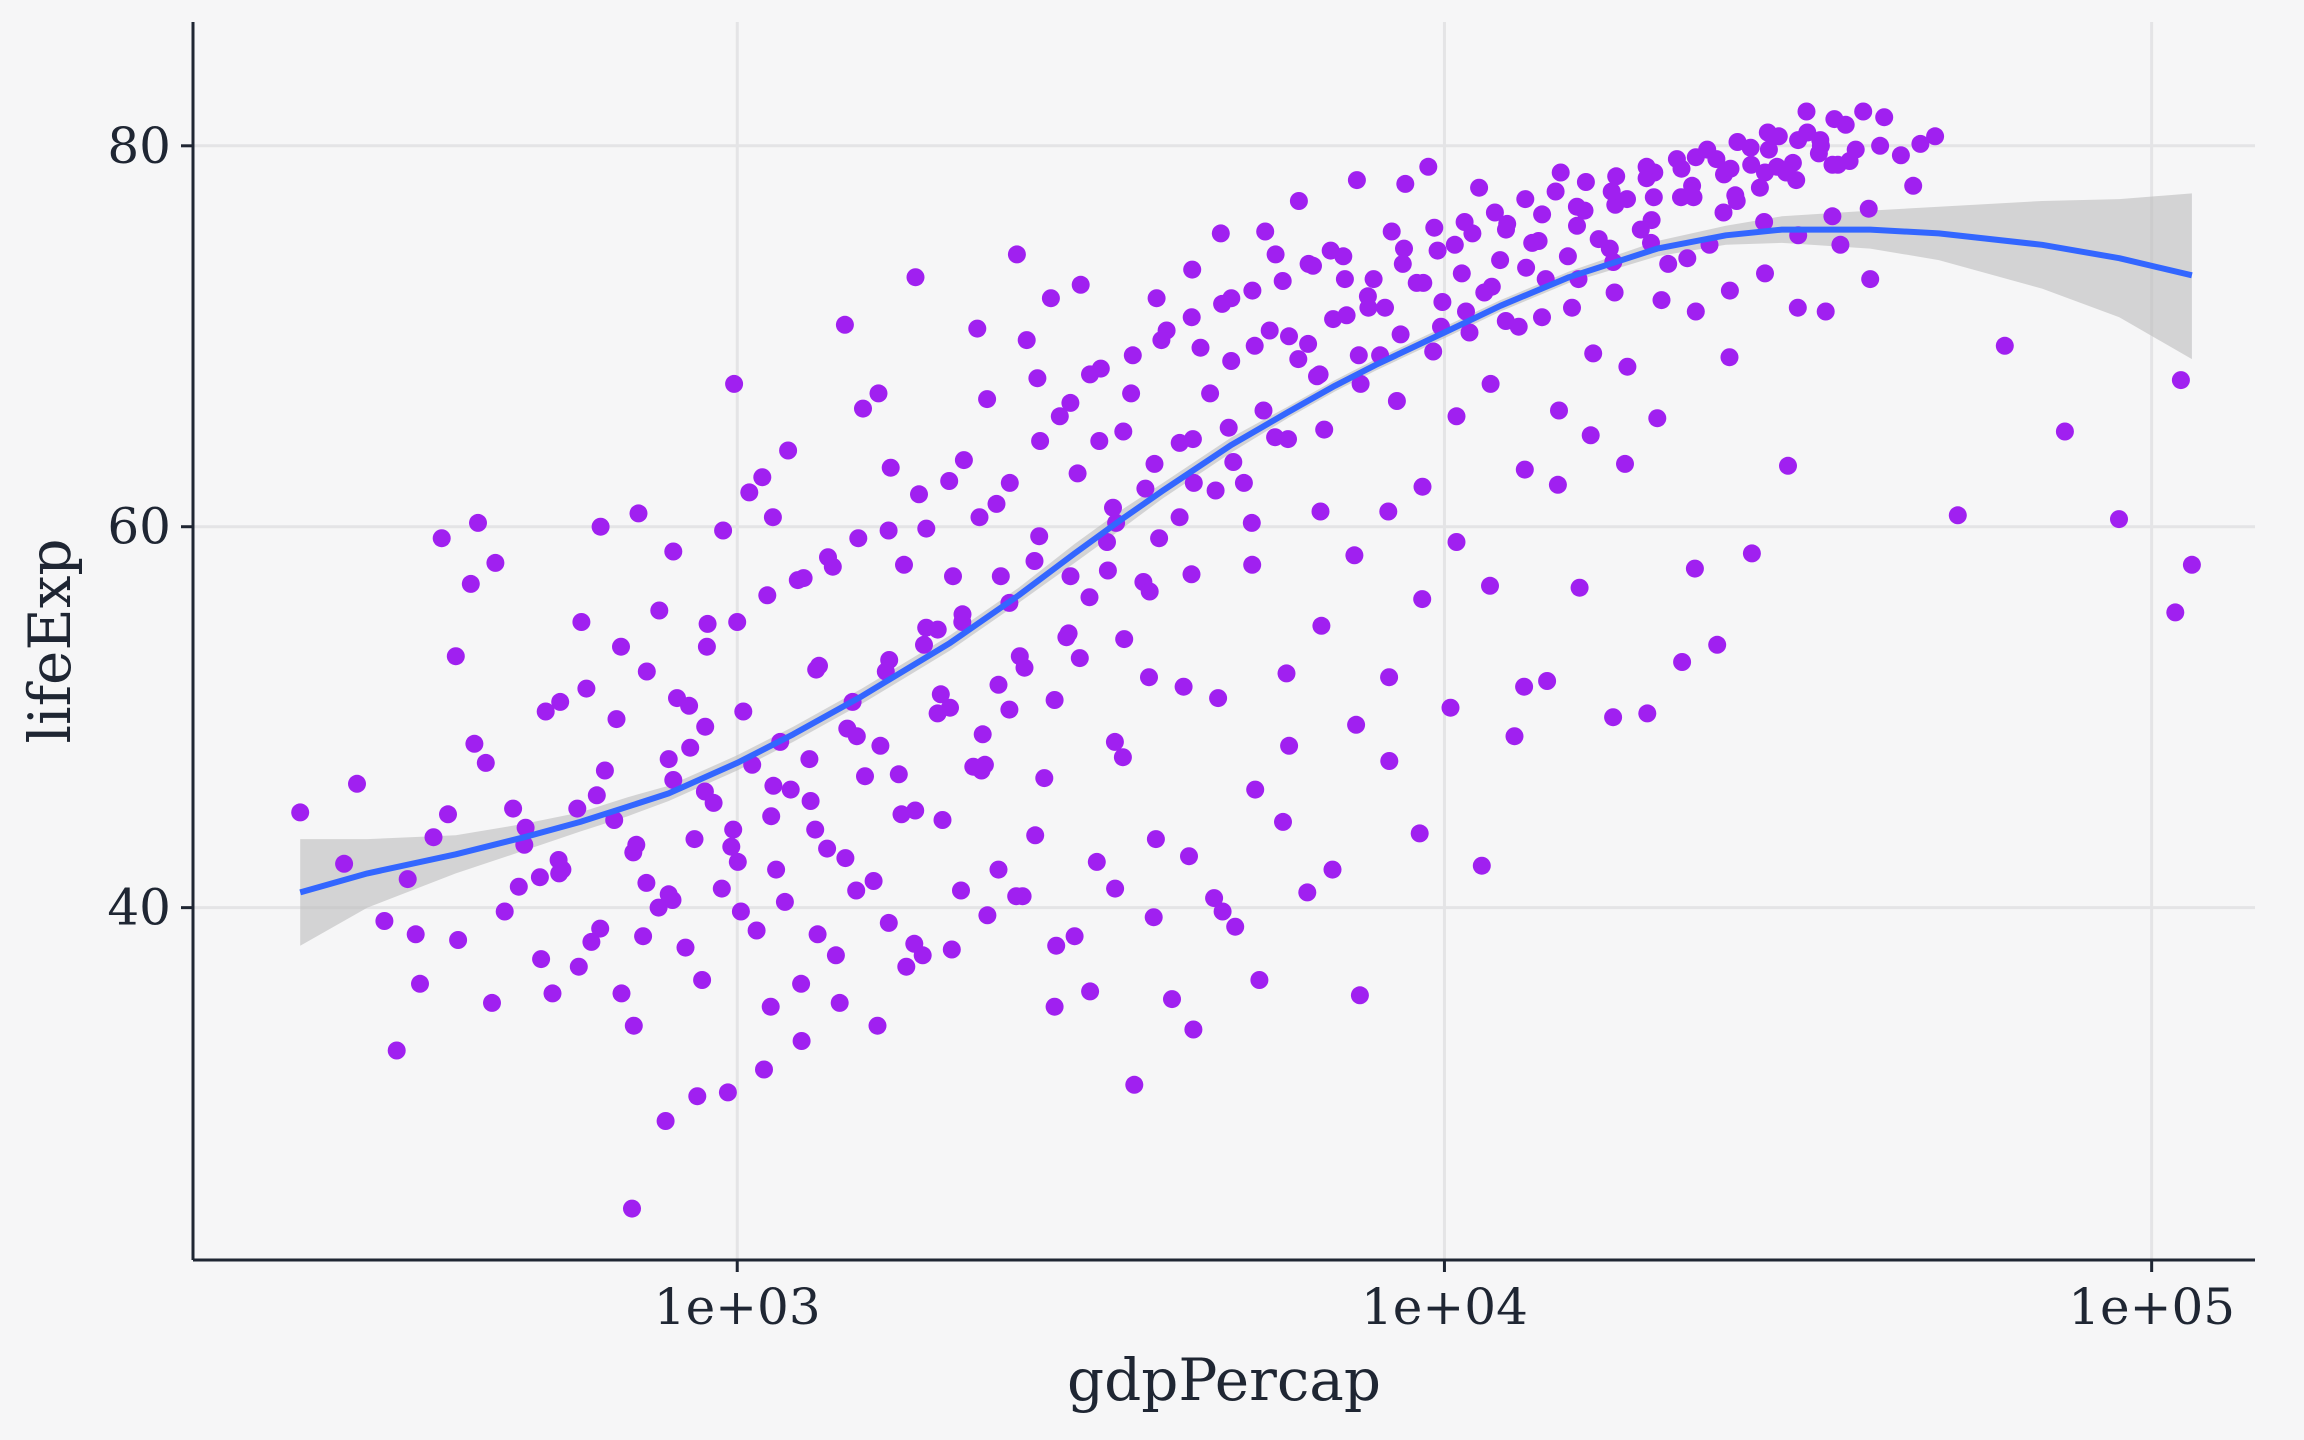 This screenshot has height=1440, width=2304. I want to click on y-tick-label: 40, so click(139, 908).